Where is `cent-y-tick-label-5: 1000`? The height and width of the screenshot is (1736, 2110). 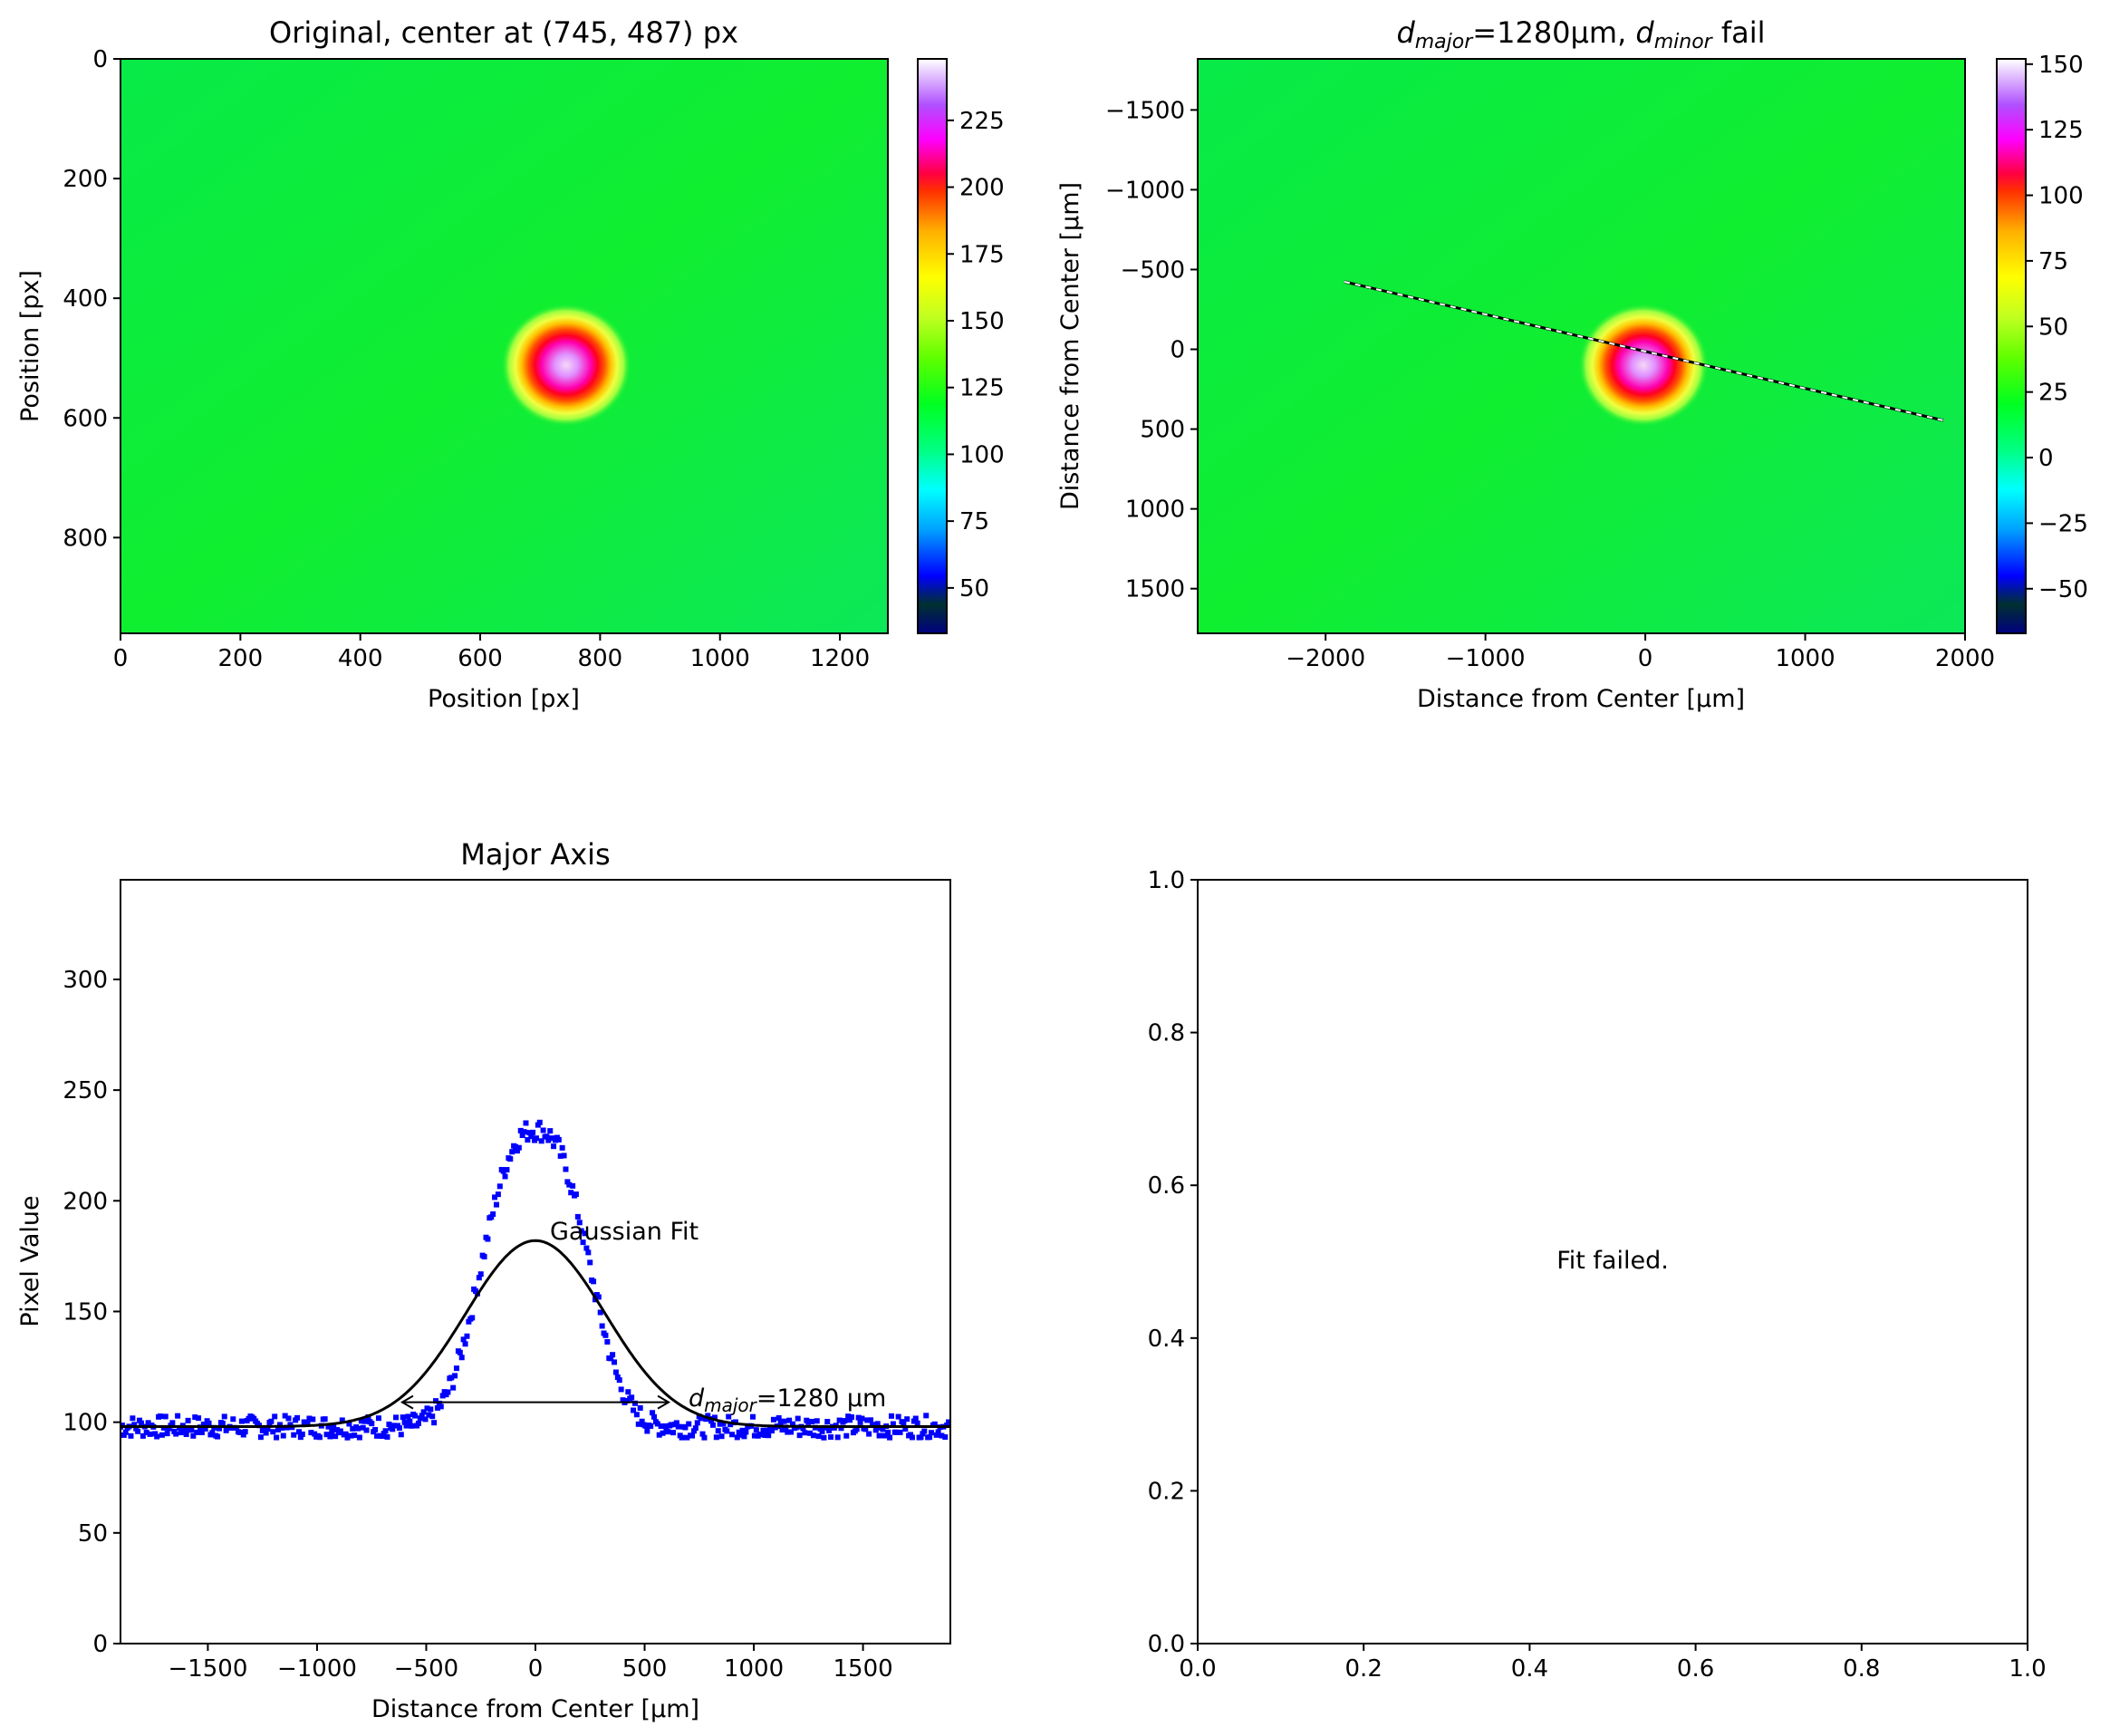
cent-y-tick-label-5: 1000 is located at coordinates (1155, 510).